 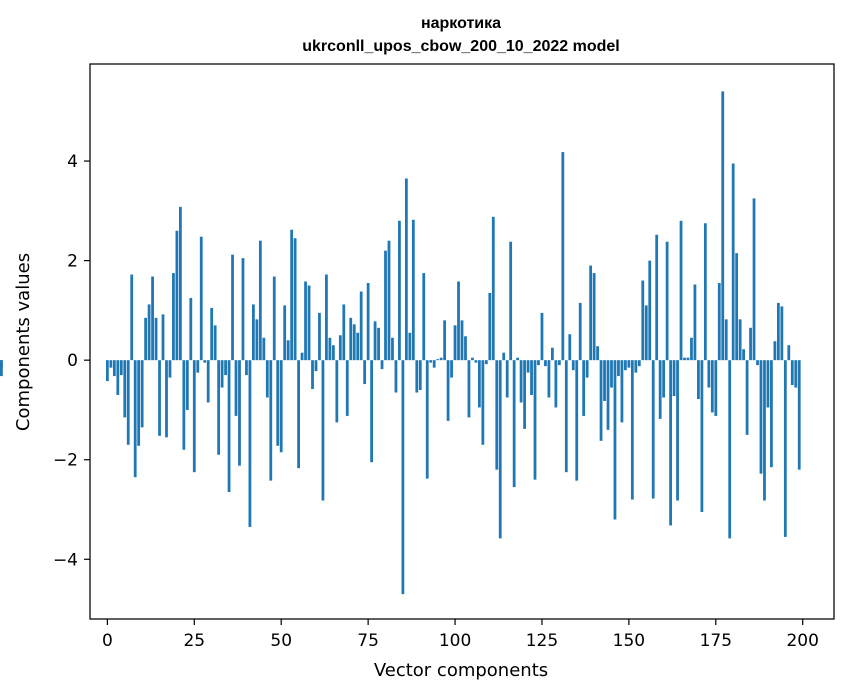 I want to click on x-tick-label-150: 150, so click(x=629, y=641).